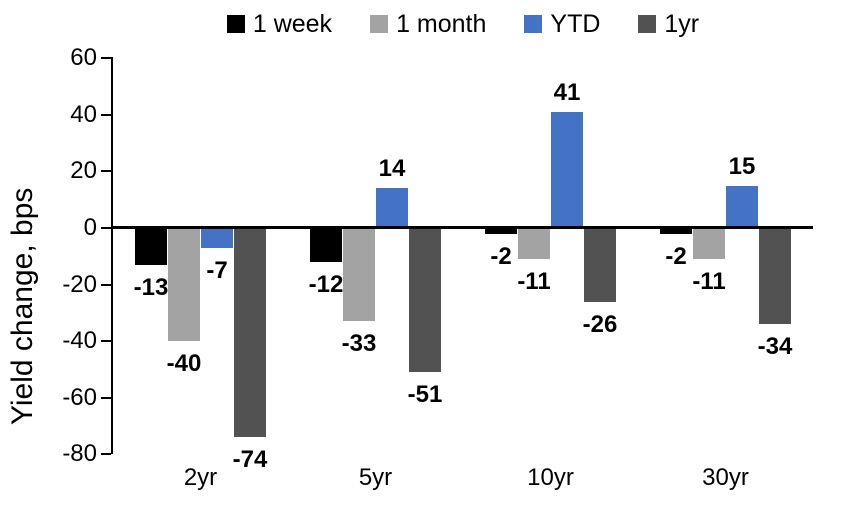 The height and width of the screenshot is (509, 852). Describe the element at coordinates (742, 166) in the screenshot. I see `bar-value-label: 15` at that location.